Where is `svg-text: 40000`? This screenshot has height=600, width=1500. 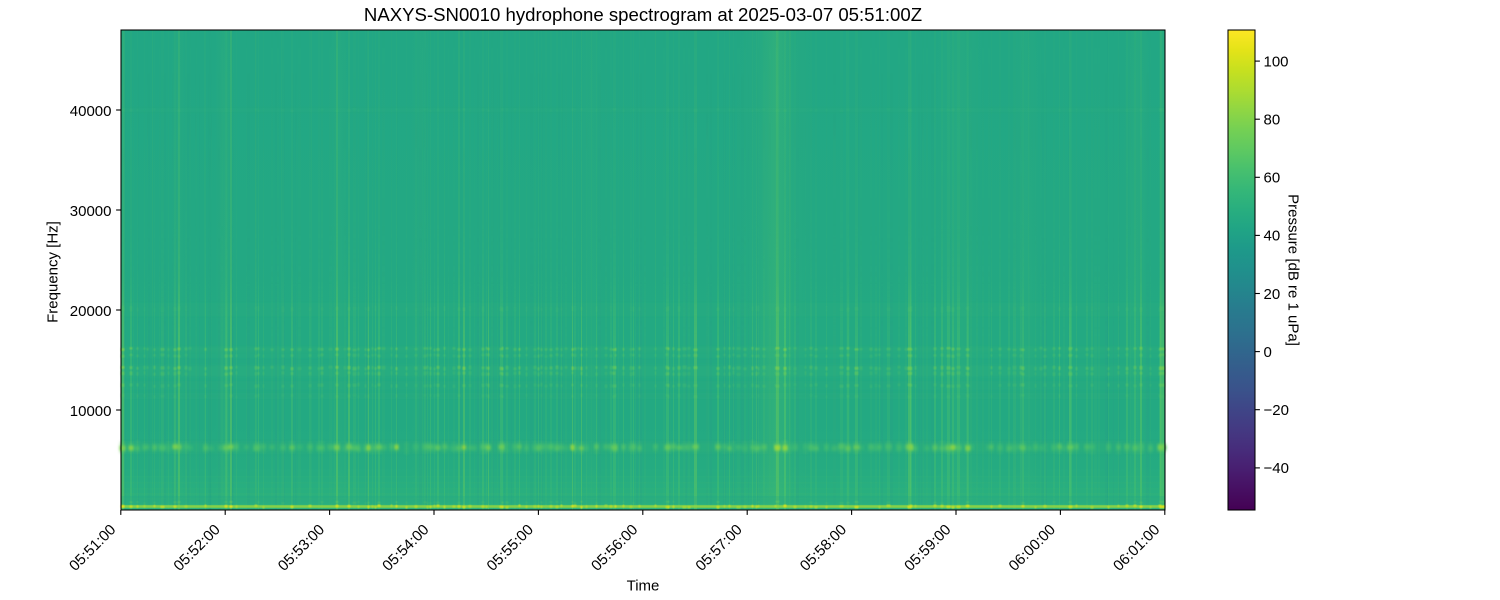 svg-text: 40000 is located at coordinates (91, 111).